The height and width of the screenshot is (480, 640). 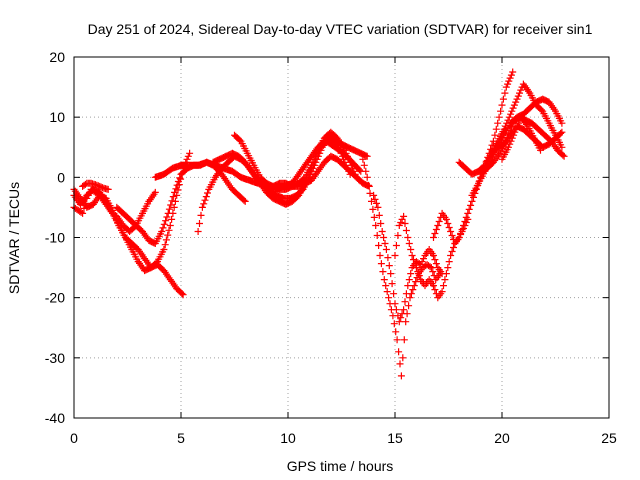 I want to click on x-axis-label: GPS time / hours, so click(x=340, y=466).